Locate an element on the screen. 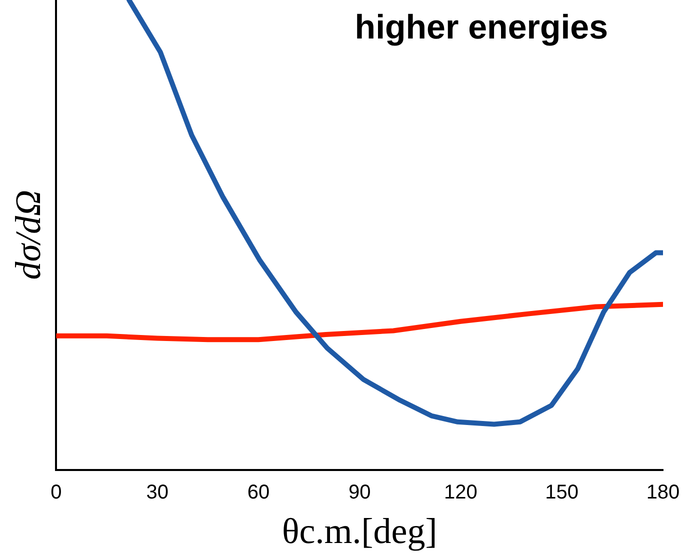 The width and height of the screenshot is (683, 559). x-tick-label: 120 is located at coordinates (461, 492).